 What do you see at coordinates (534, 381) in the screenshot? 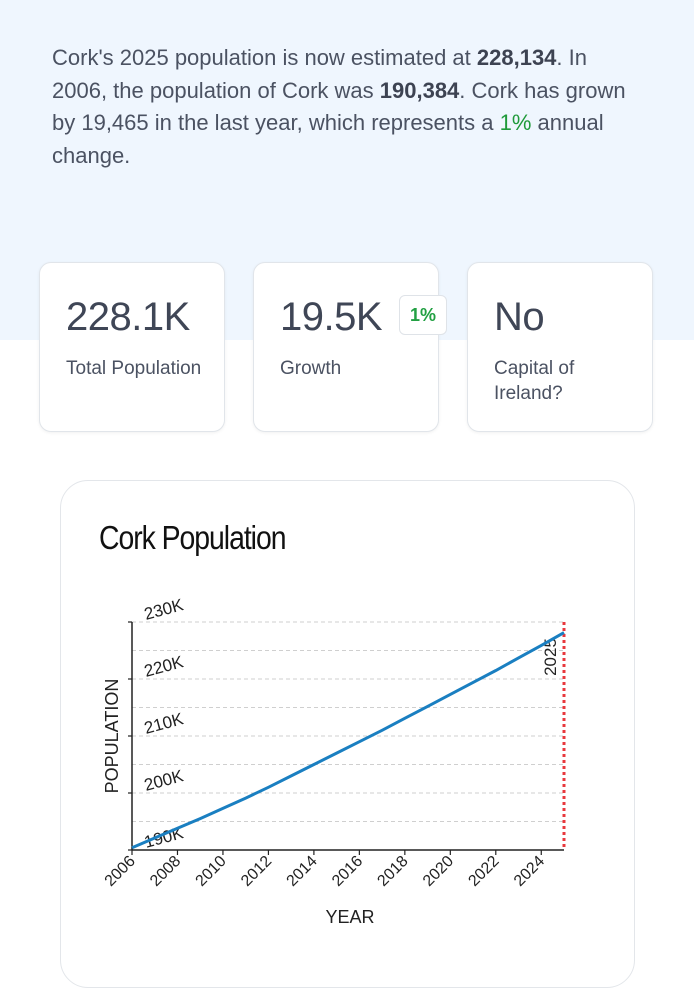
I see `stat-label: Capital of Ireland?` at bounding box center [534, 381].